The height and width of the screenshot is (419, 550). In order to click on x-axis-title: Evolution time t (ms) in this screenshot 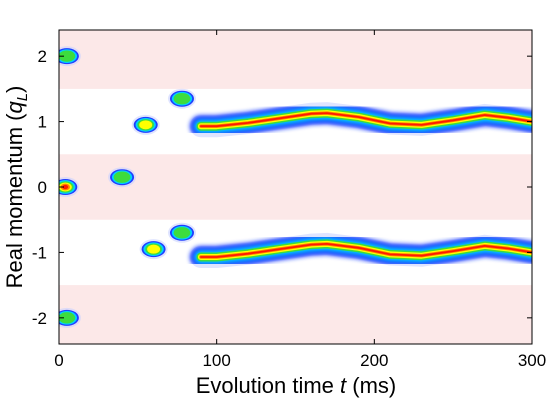, I will do `click(296, 385)`.